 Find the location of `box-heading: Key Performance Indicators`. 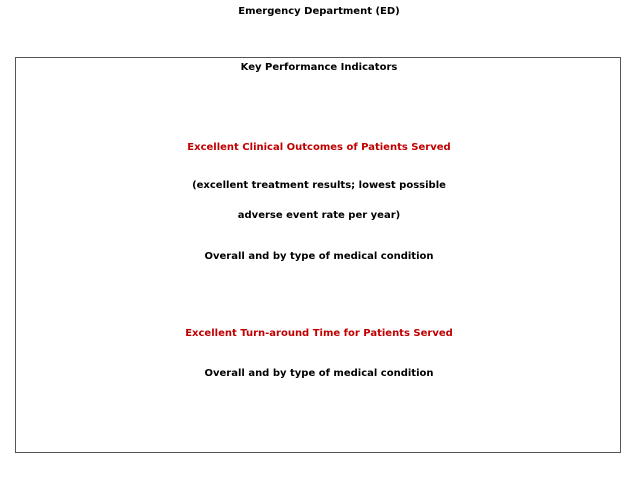

box-heading: Key Performance Indicators is located at coordinates (319, 67).